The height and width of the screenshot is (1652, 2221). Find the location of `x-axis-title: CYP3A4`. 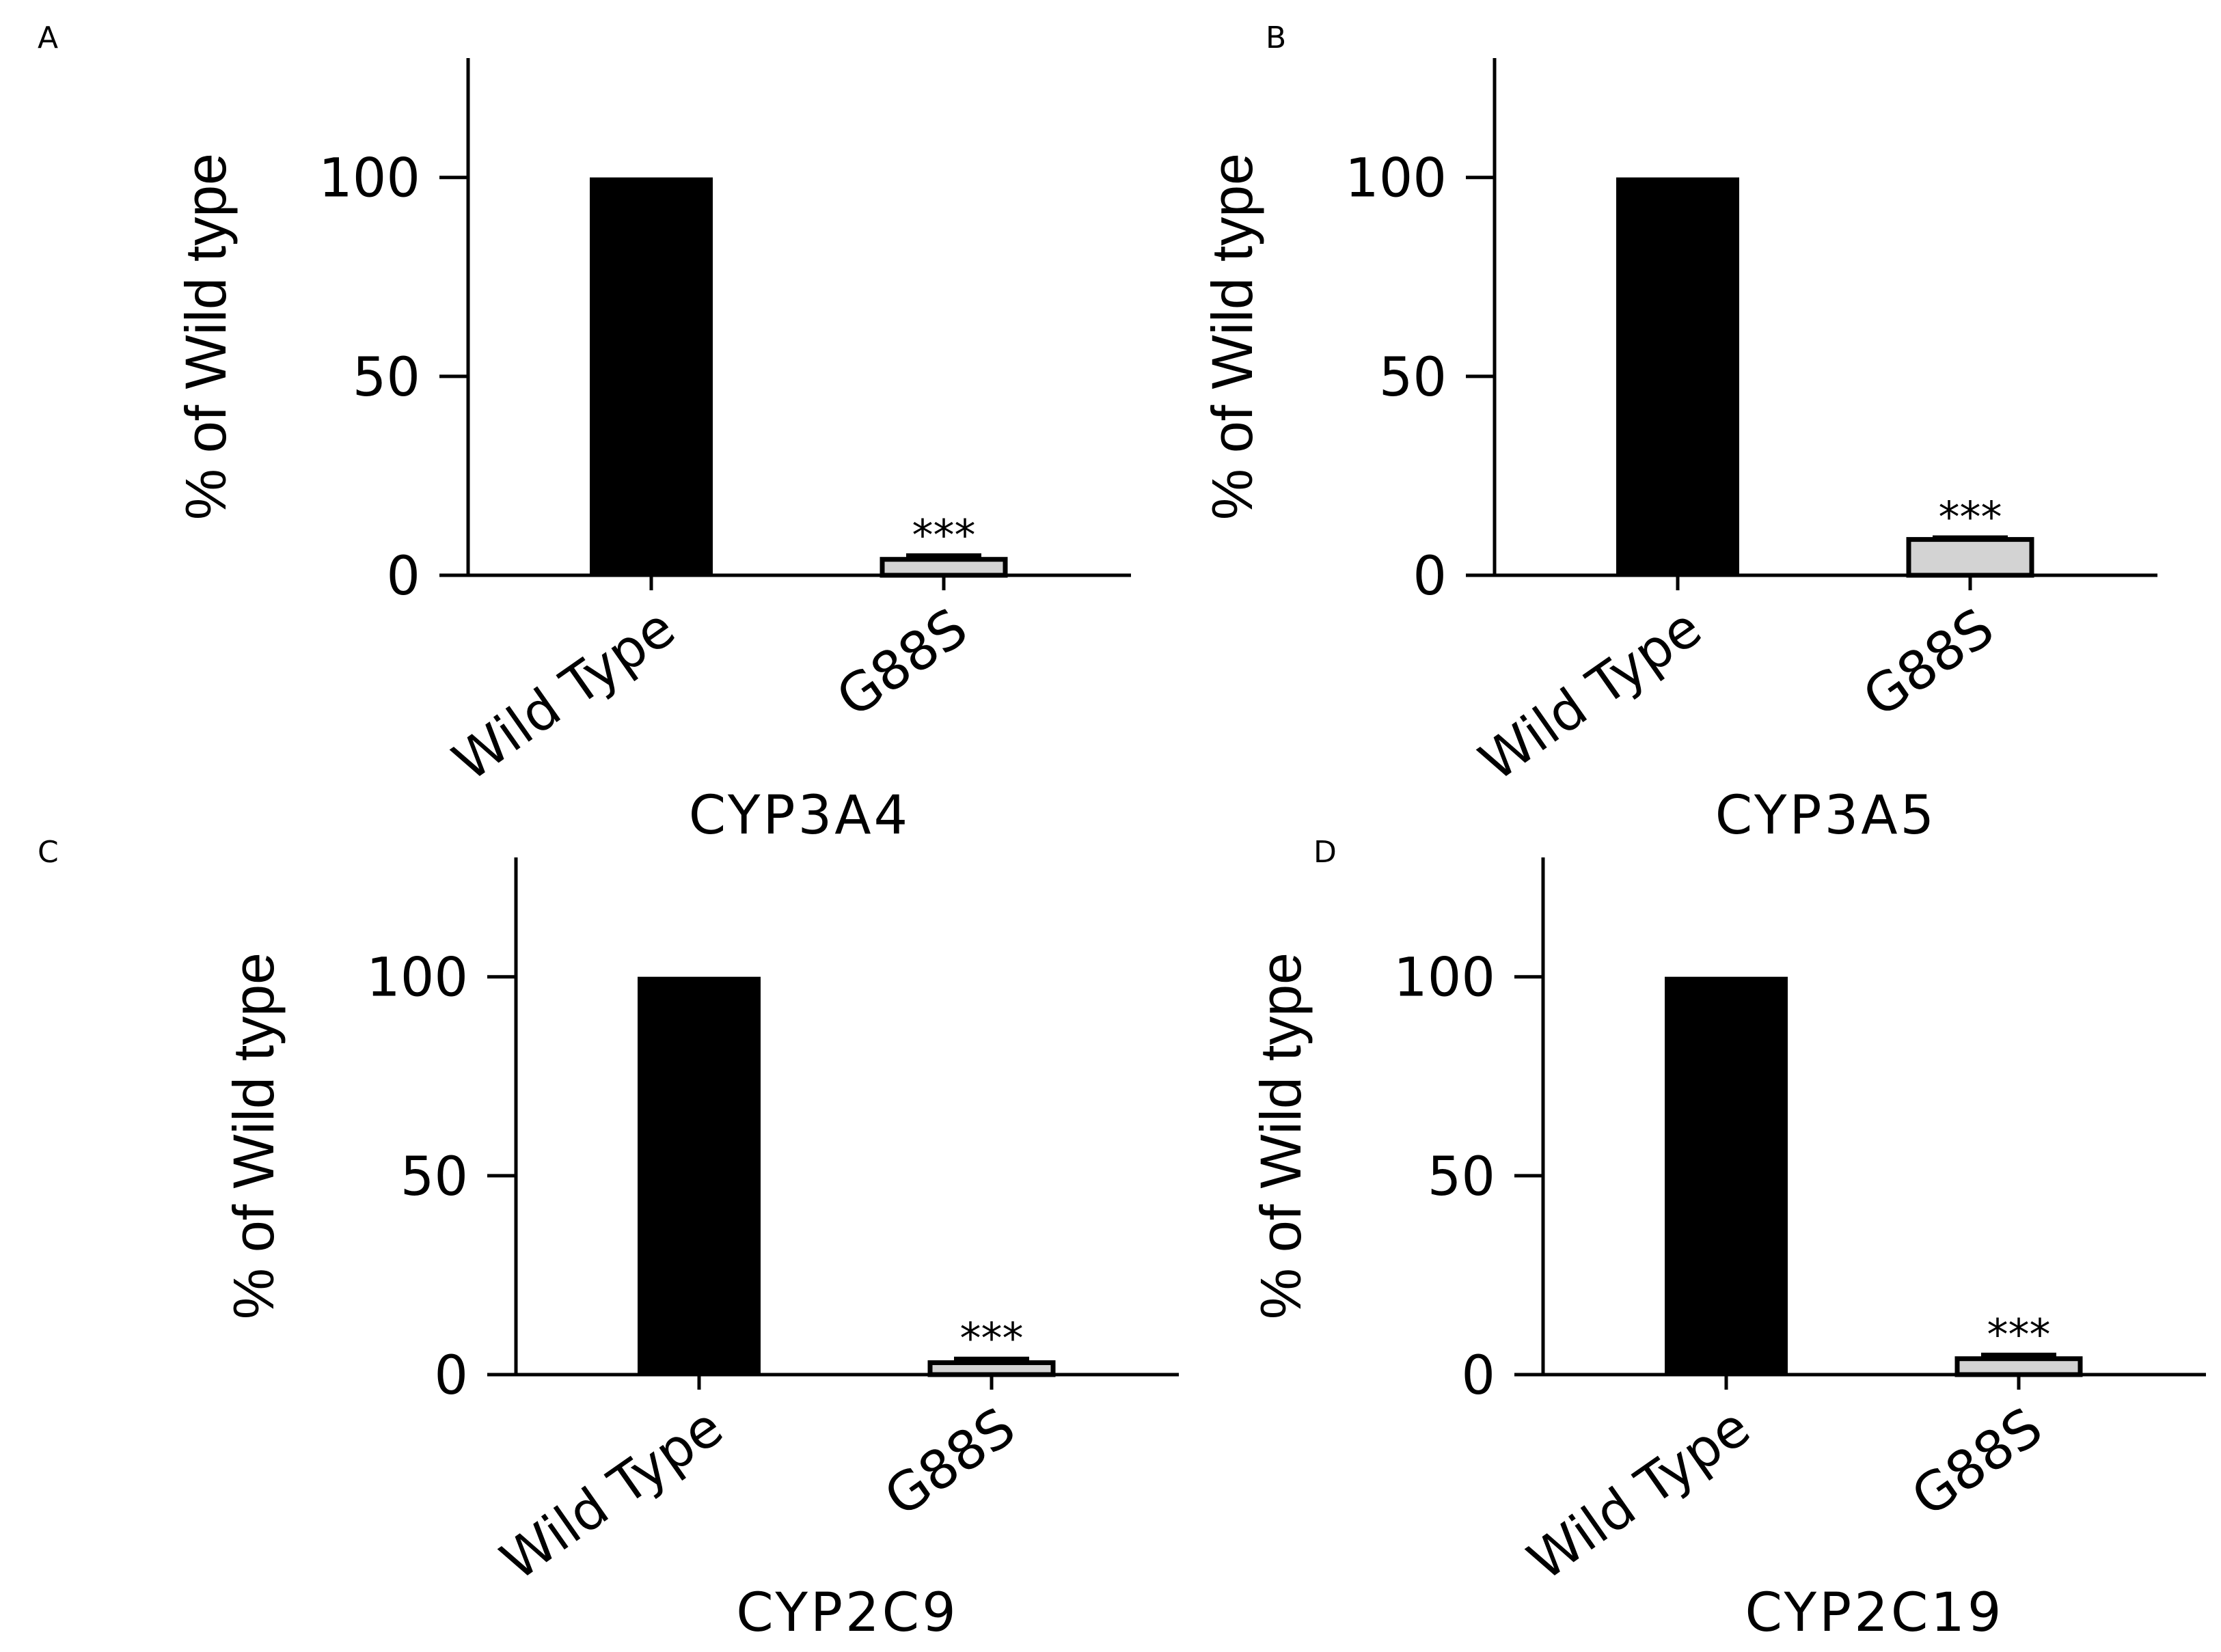

x-axis-title: CYP3A4 is located at coordinates (800, 815).